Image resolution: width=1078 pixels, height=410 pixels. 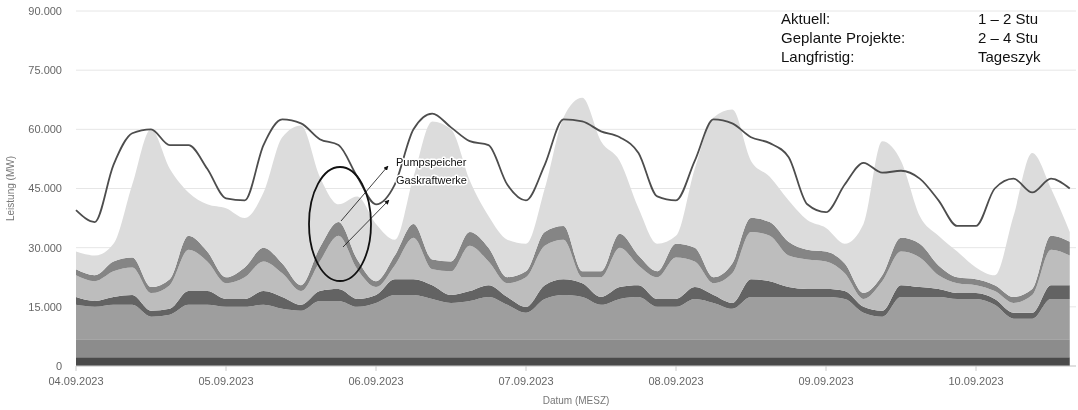 I want to click on x-axis-title: Datum (MESZ), so click(x=576, y=400).